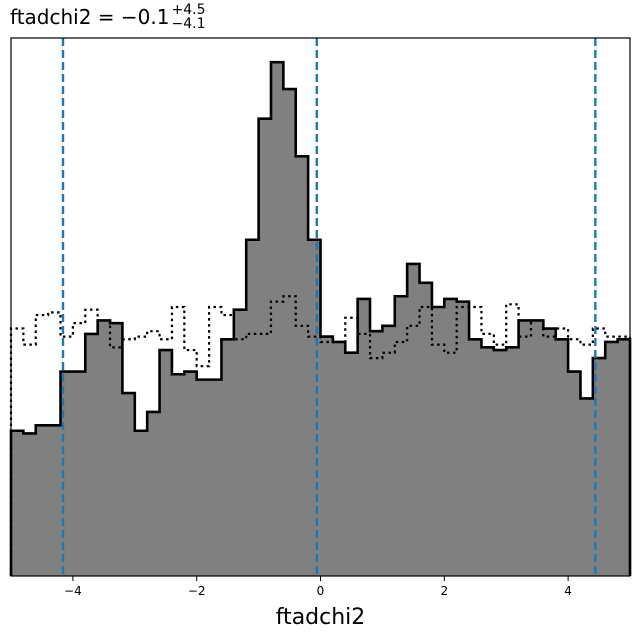 The image size is (640, 639). I want to click on x-axis-label: ftadchi2, so click(321, 617).